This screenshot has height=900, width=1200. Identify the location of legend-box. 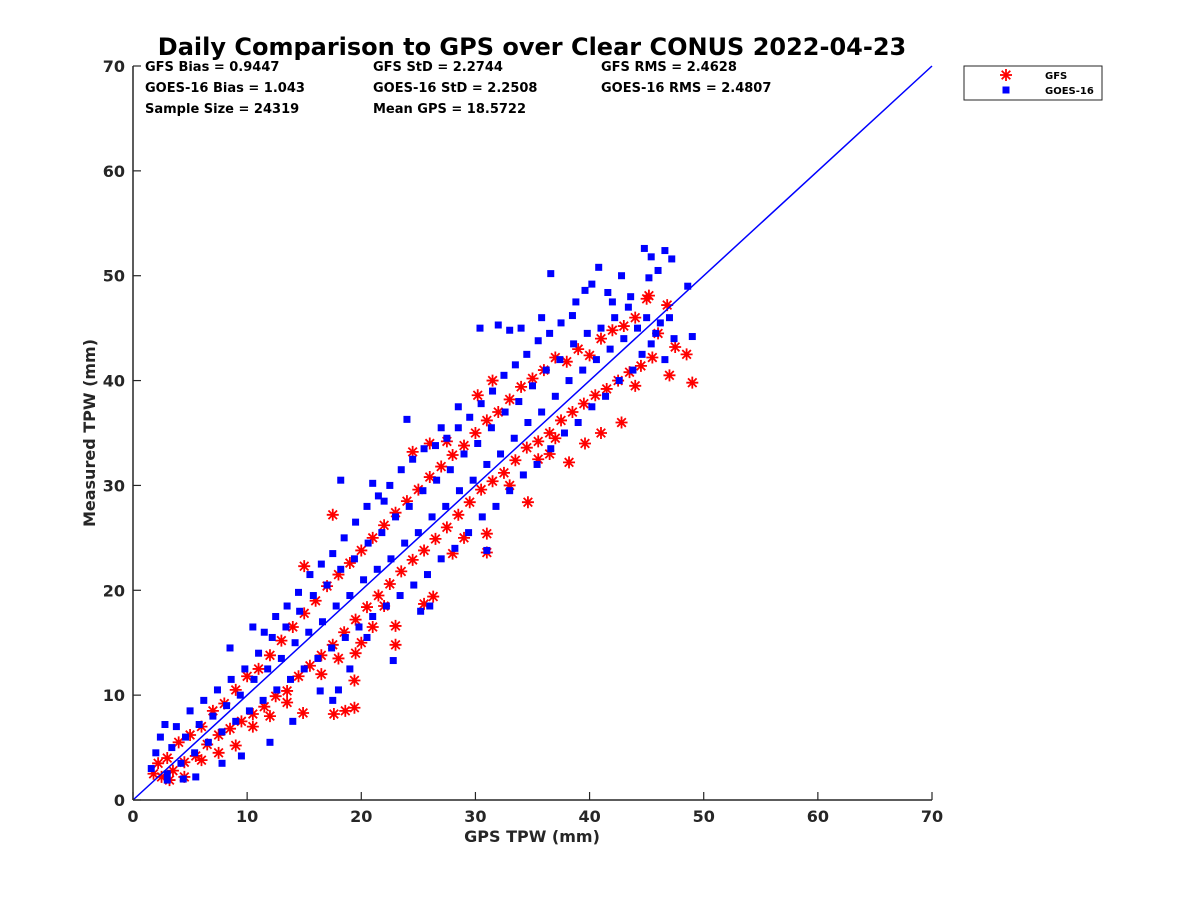
(1033, 83).